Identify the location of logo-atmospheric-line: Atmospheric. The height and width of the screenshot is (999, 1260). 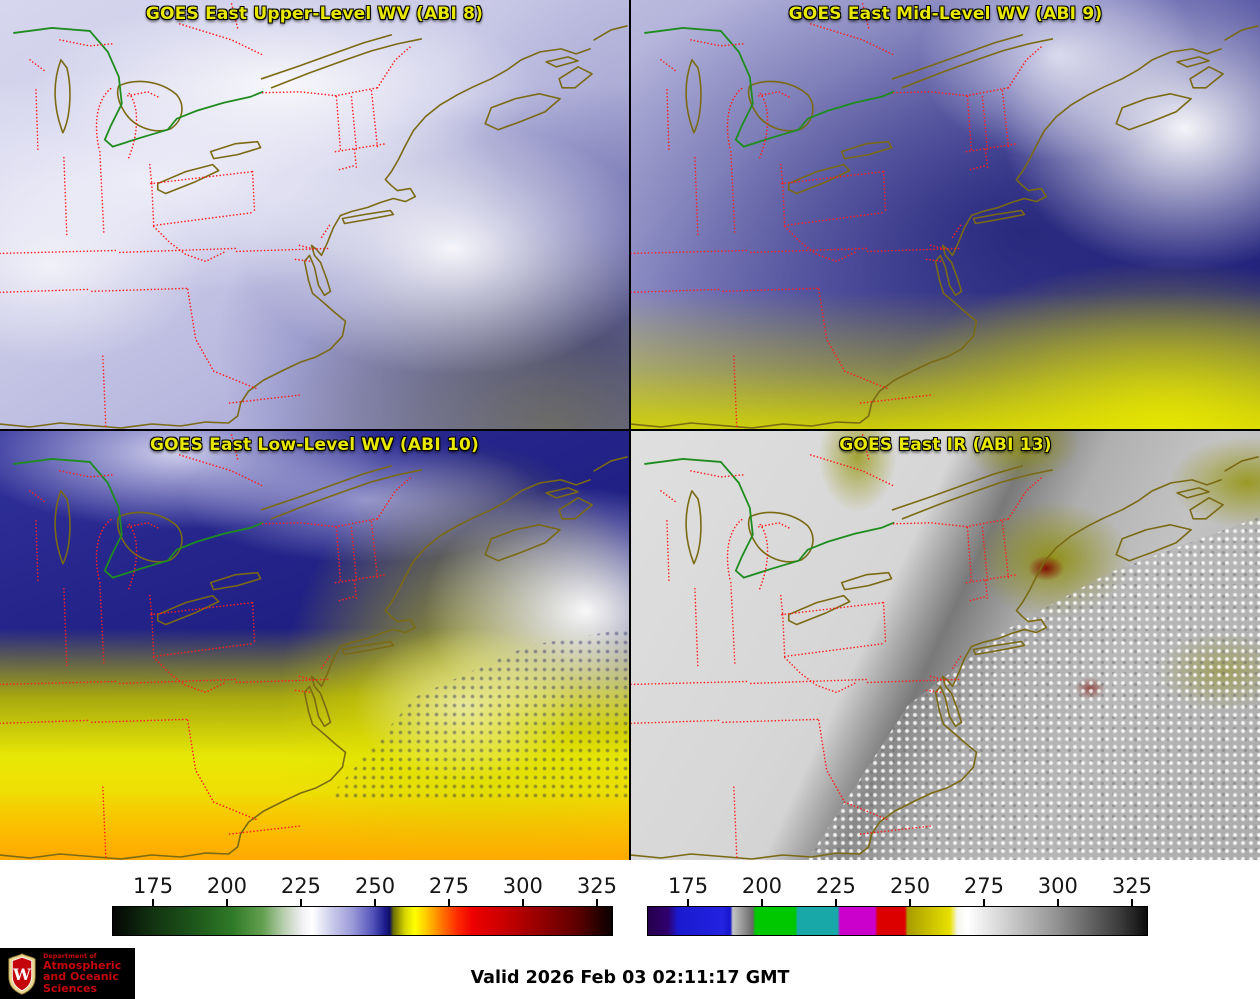
(82, 965).